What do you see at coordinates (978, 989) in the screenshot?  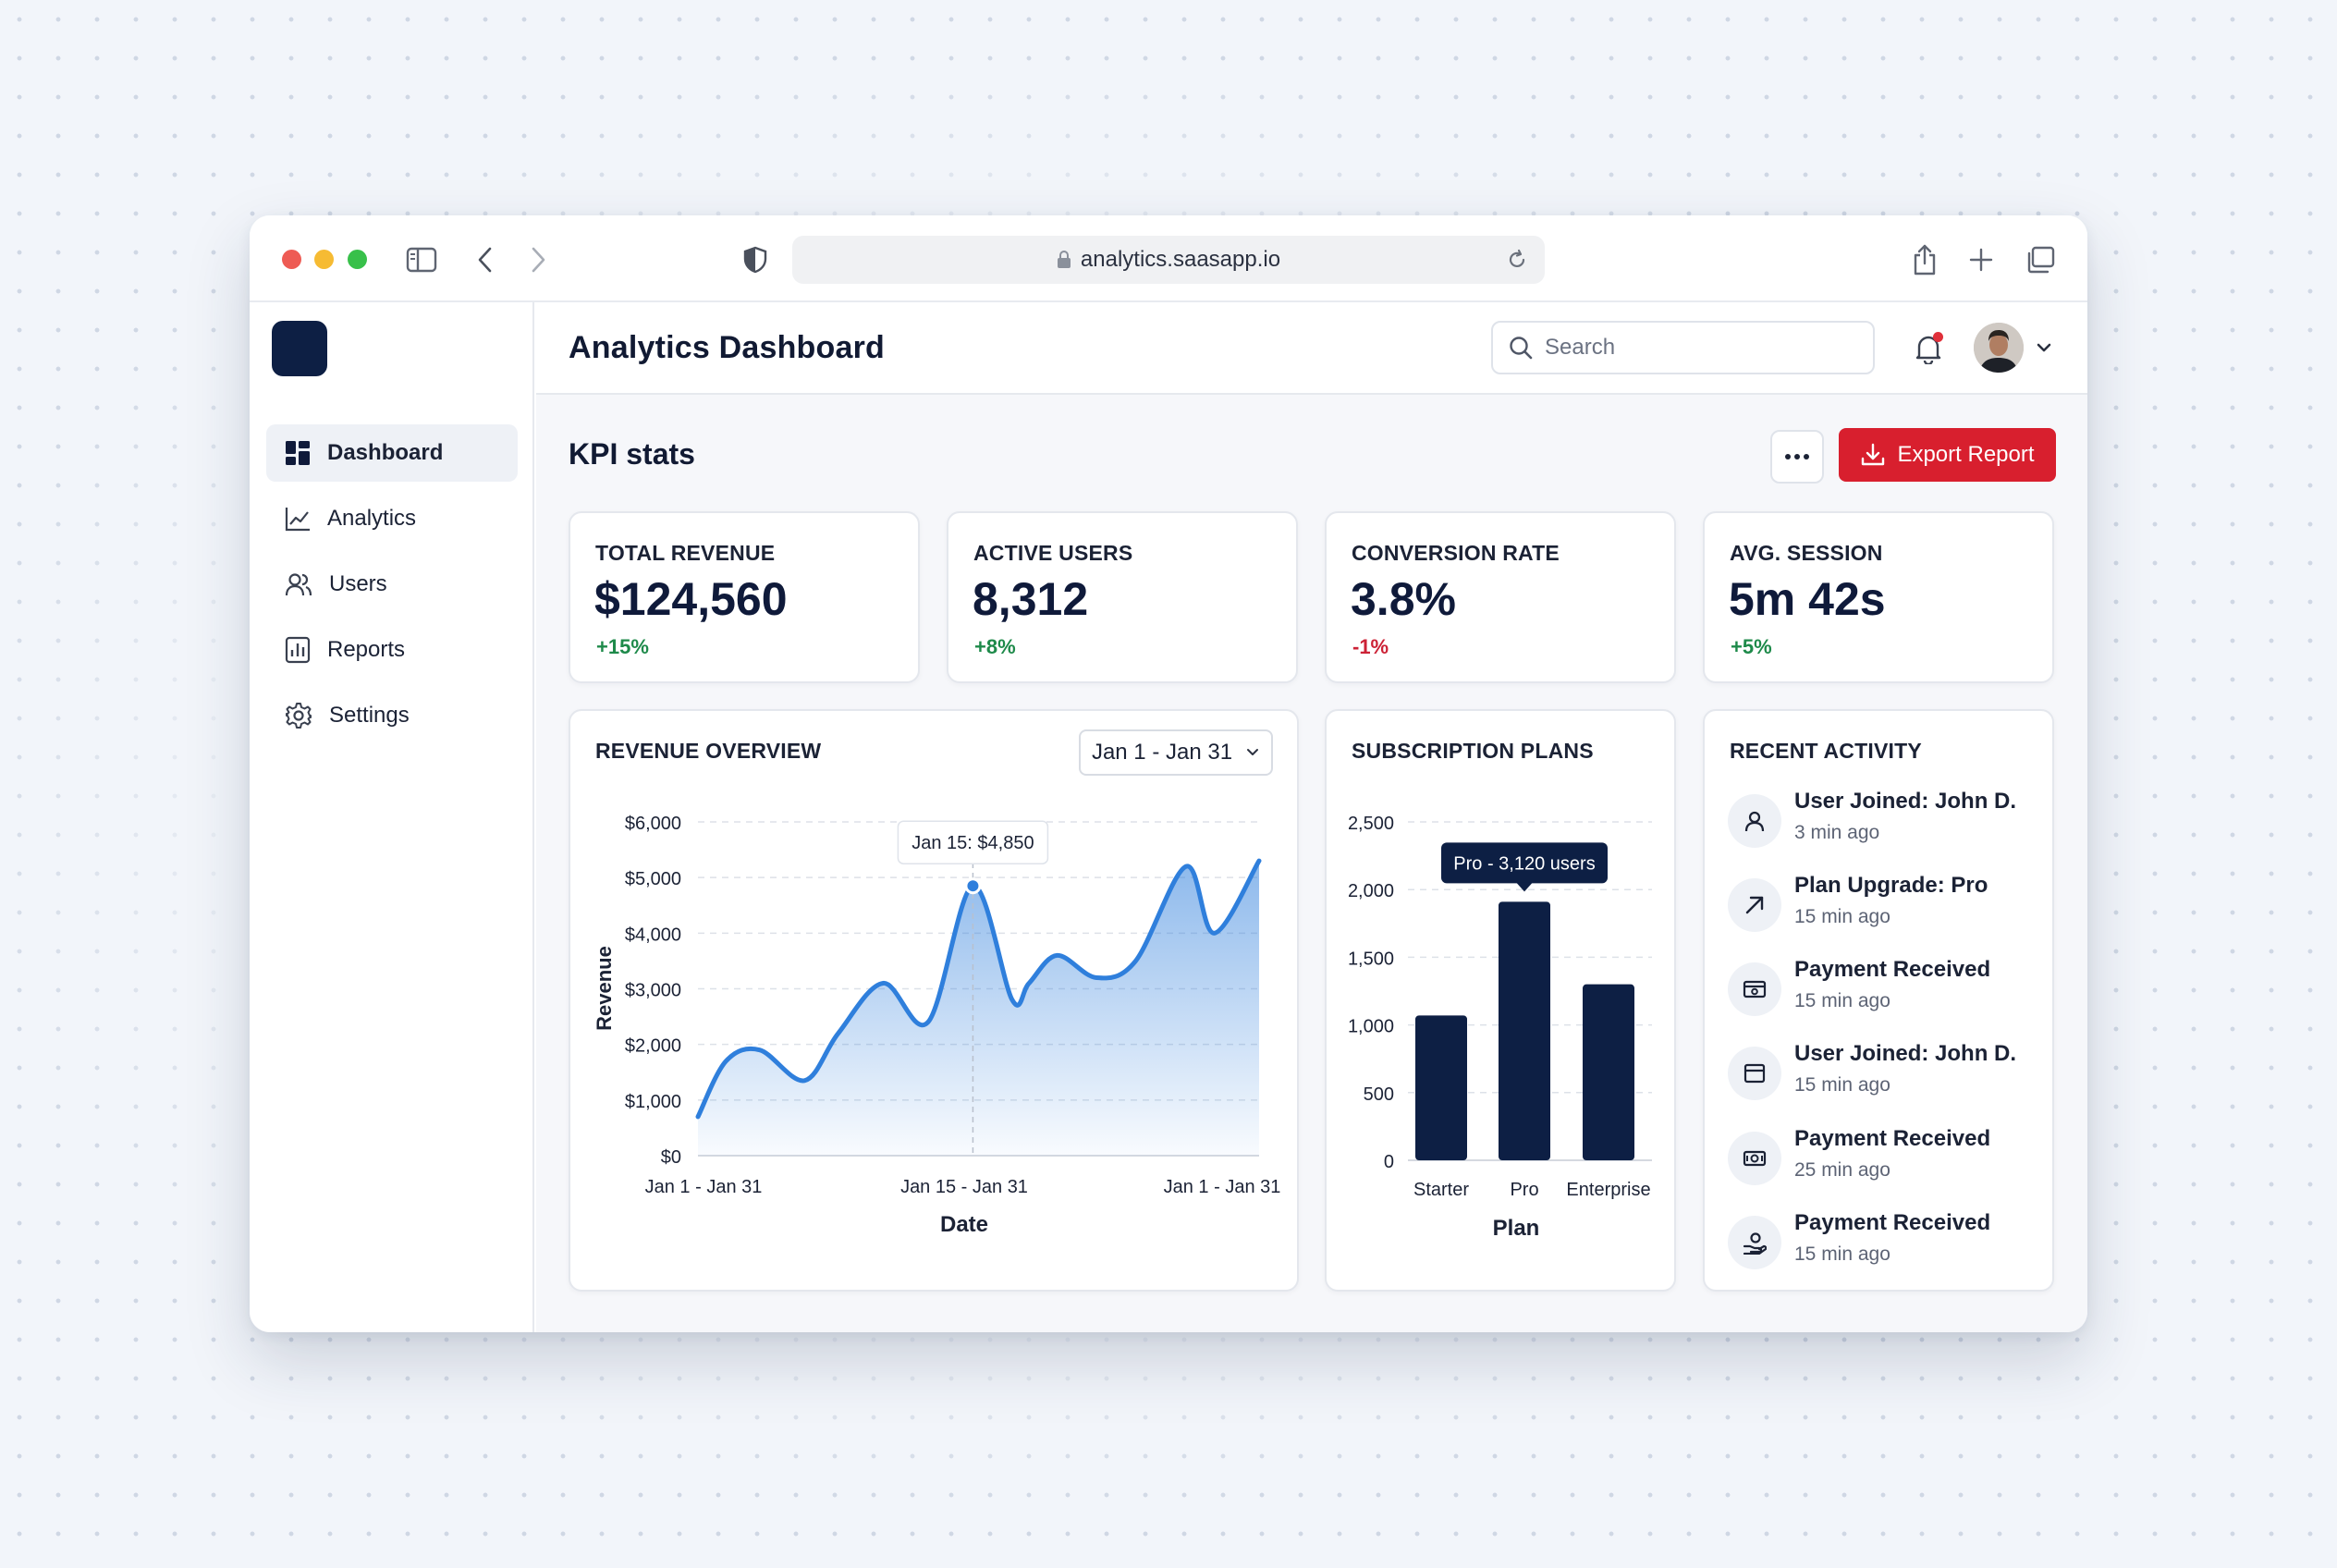 I see `revenue-line` at bounding box center [978, 989].